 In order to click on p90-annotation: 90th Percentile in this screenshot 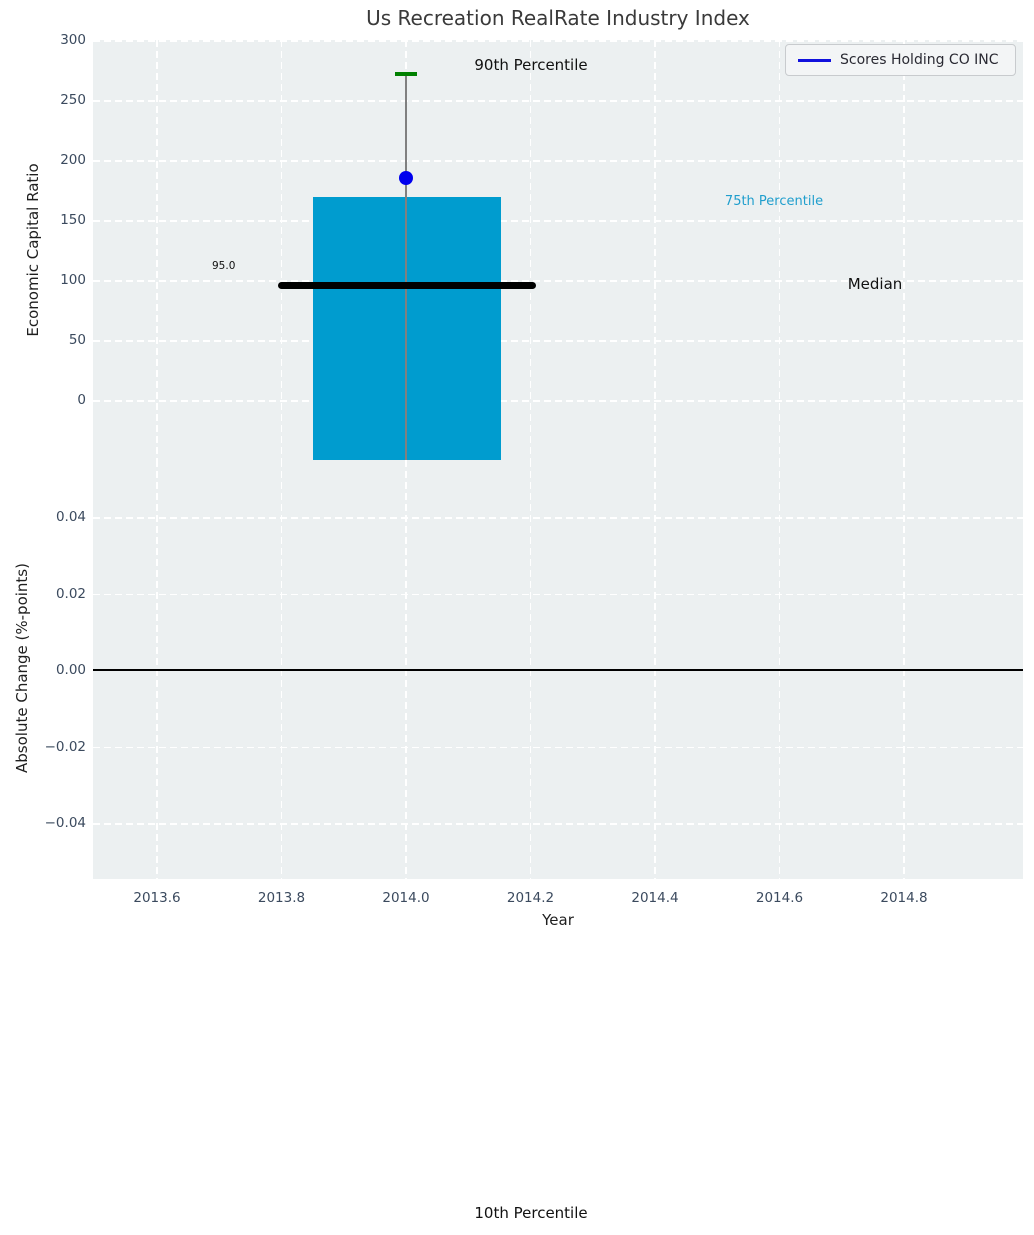, I will do `click(531, 65)`.